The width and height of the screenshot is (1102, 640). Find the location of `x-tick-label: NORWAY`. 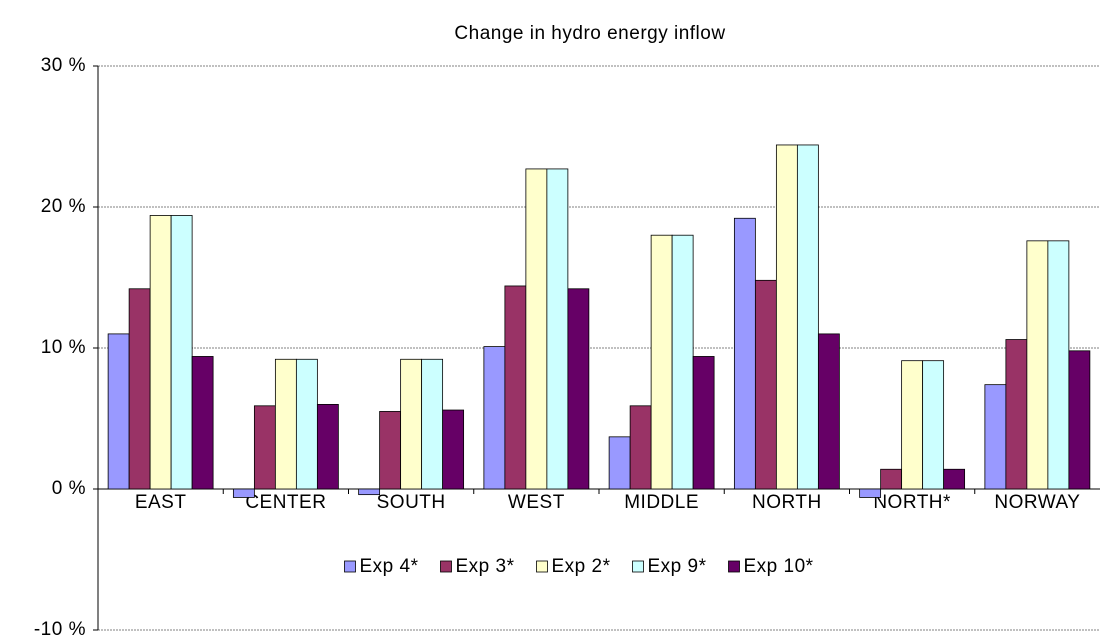

x-tick-label: NORWAY is located at coordinates (1037, 502).